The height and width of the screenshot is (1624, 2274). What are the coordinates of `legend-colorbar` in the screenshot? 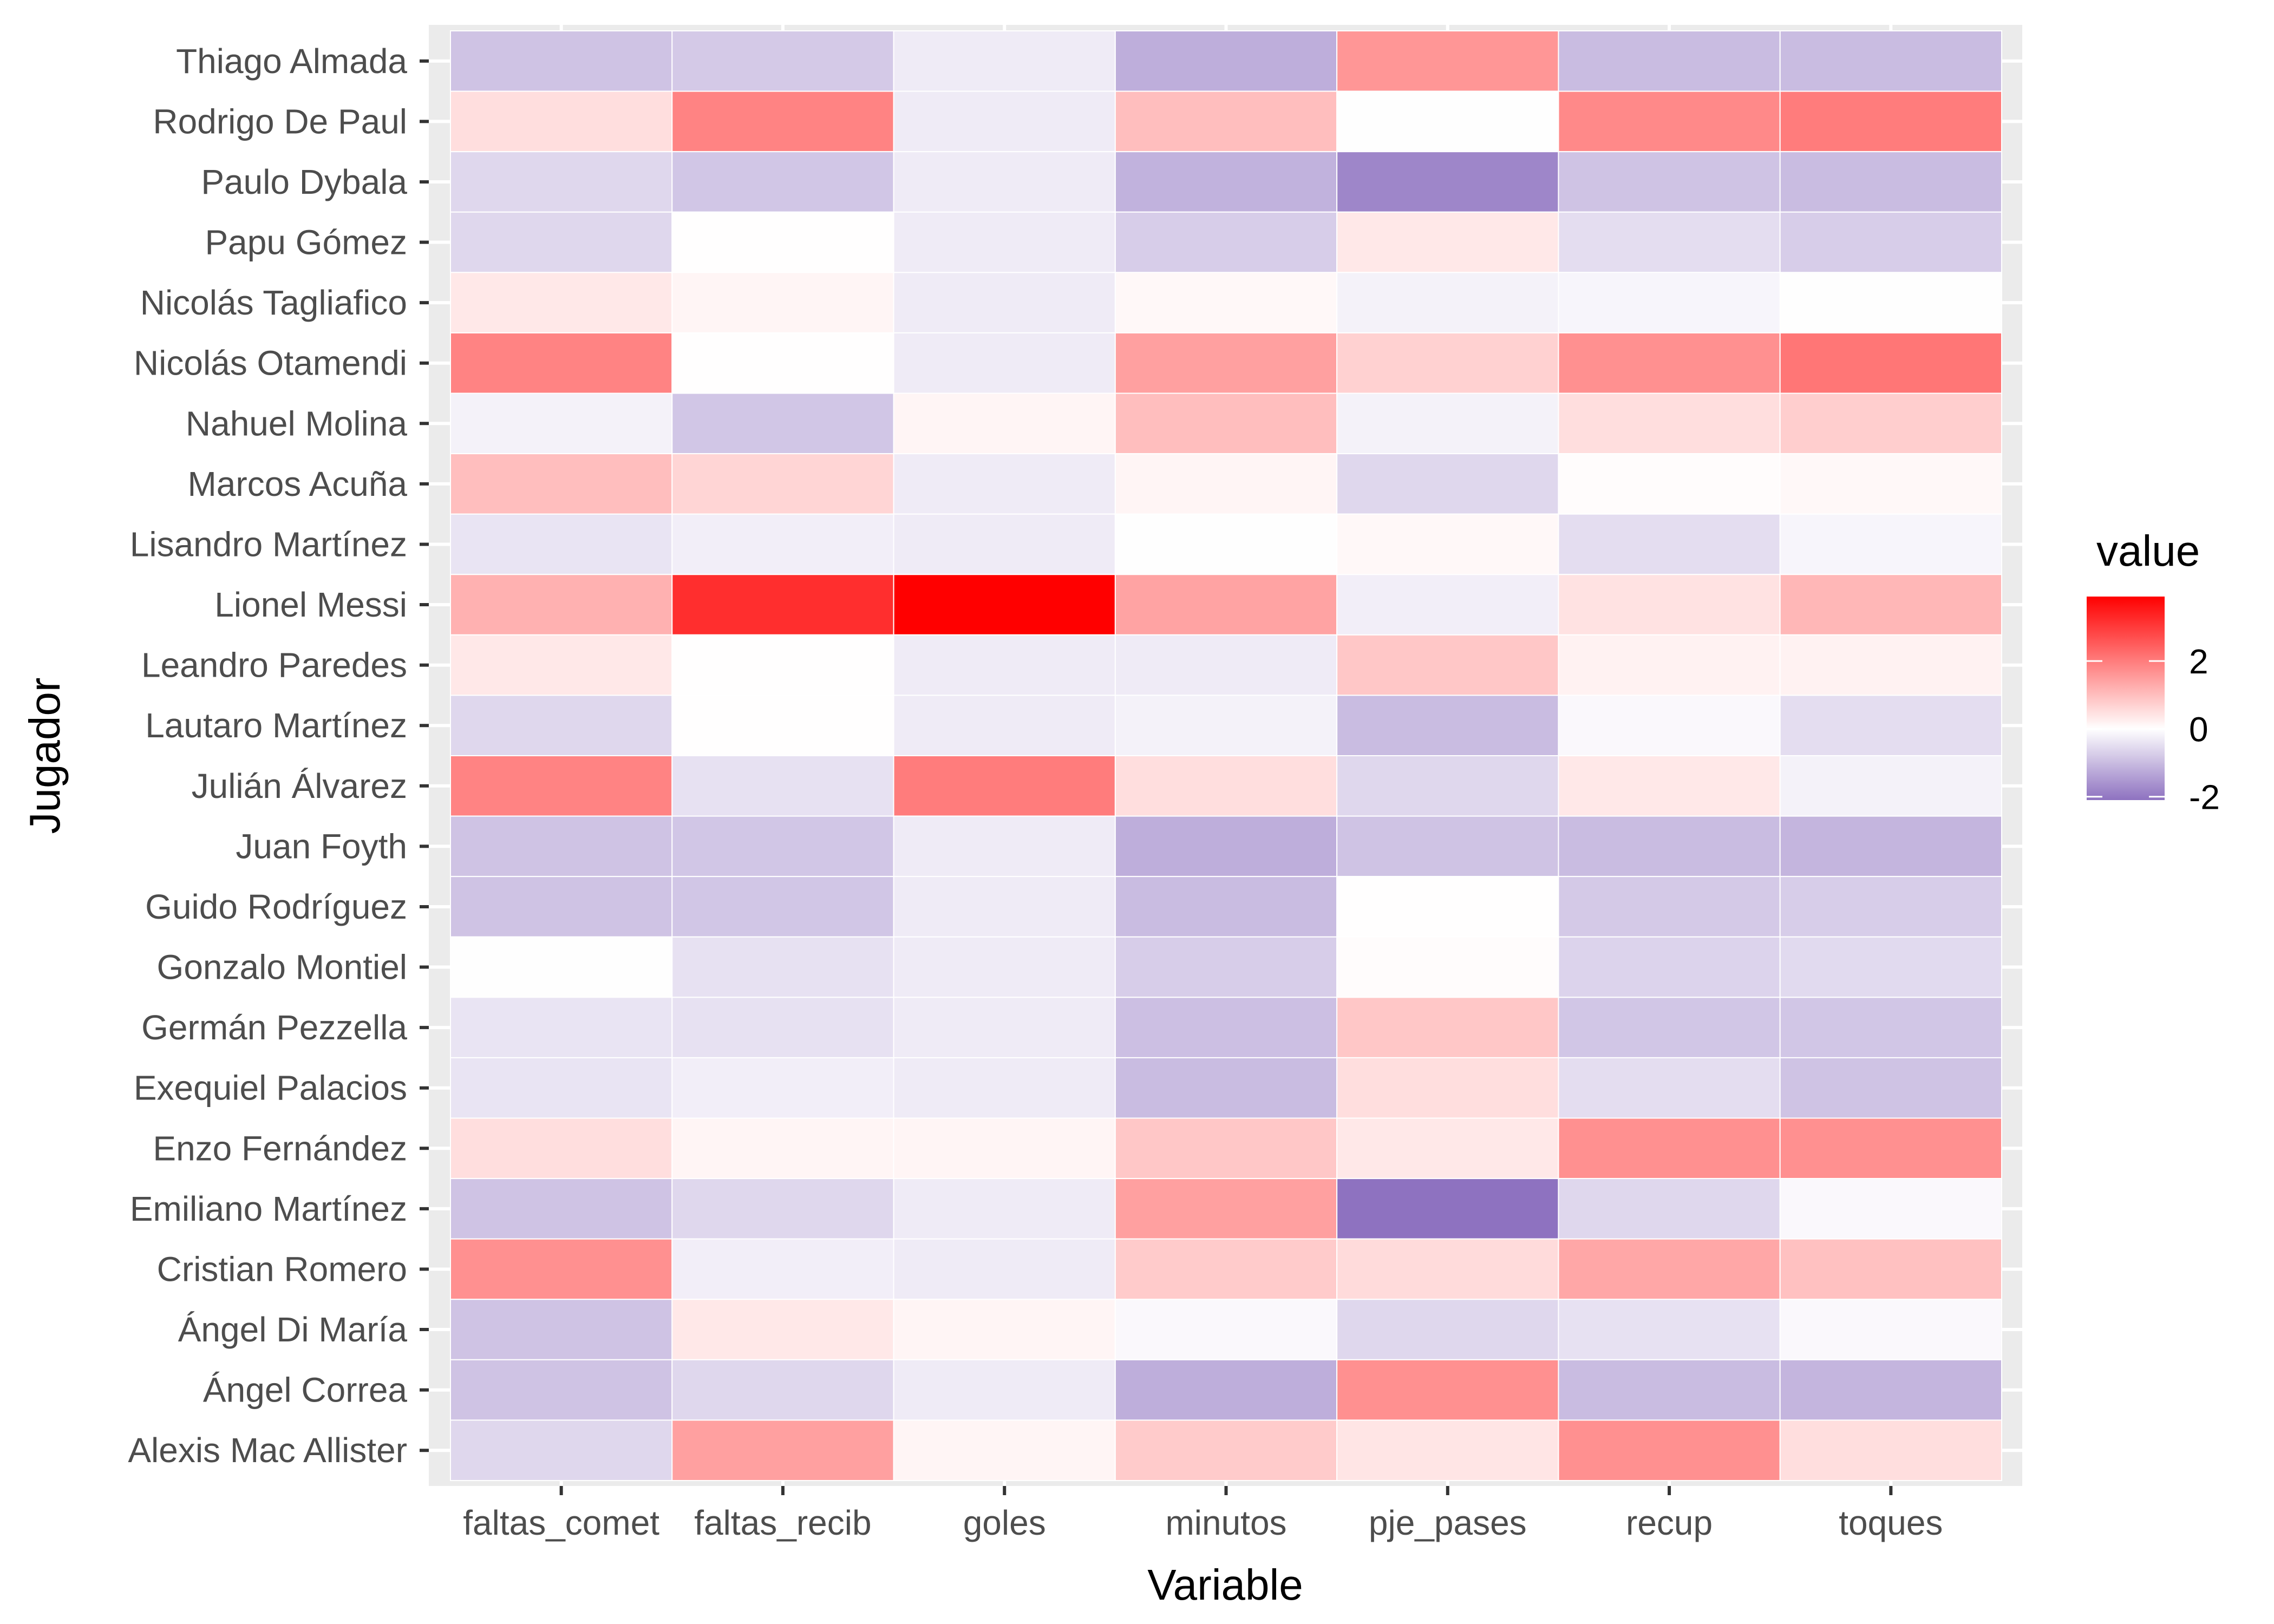 It's located at (2126, 699).